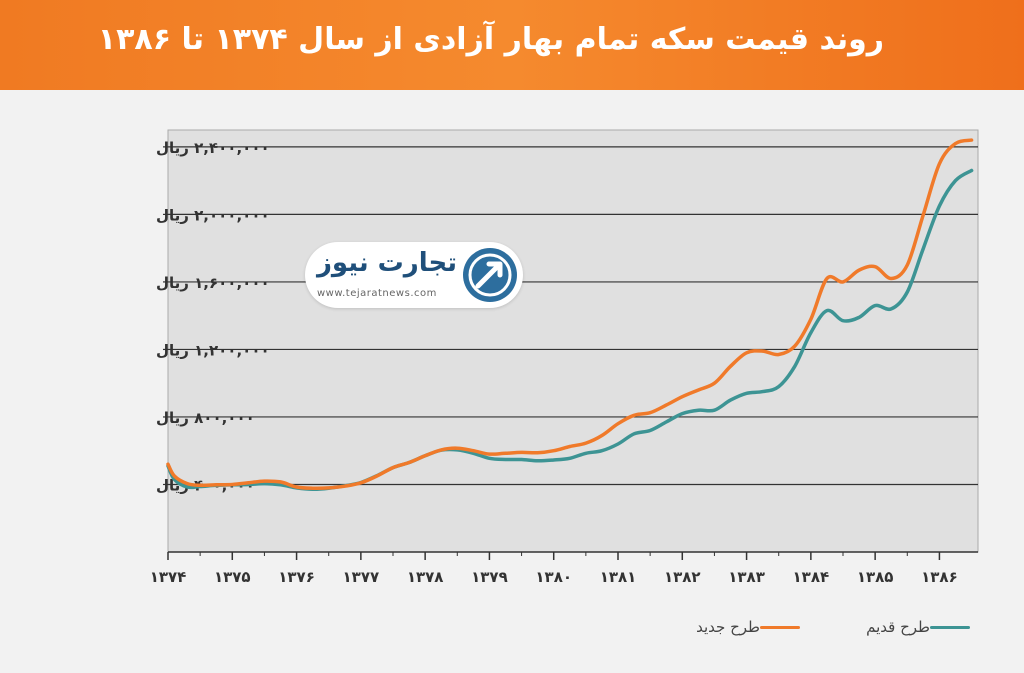  I want to click on legend-item-new: طرح جدید, so click(753, 627).